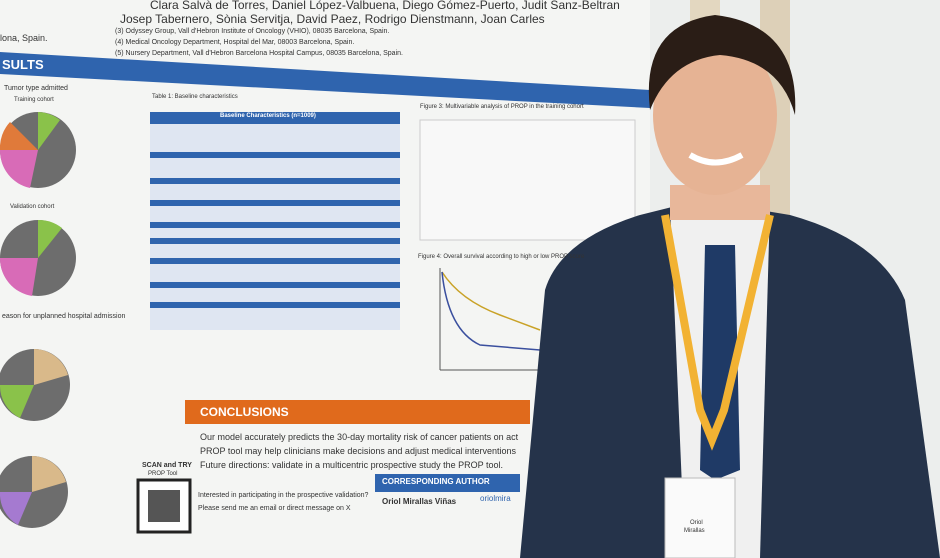  Describe the element at coordinates (268, 116) in the screenshot. I see `table-title: Baseline Characteristics (n=1009)` at that location.